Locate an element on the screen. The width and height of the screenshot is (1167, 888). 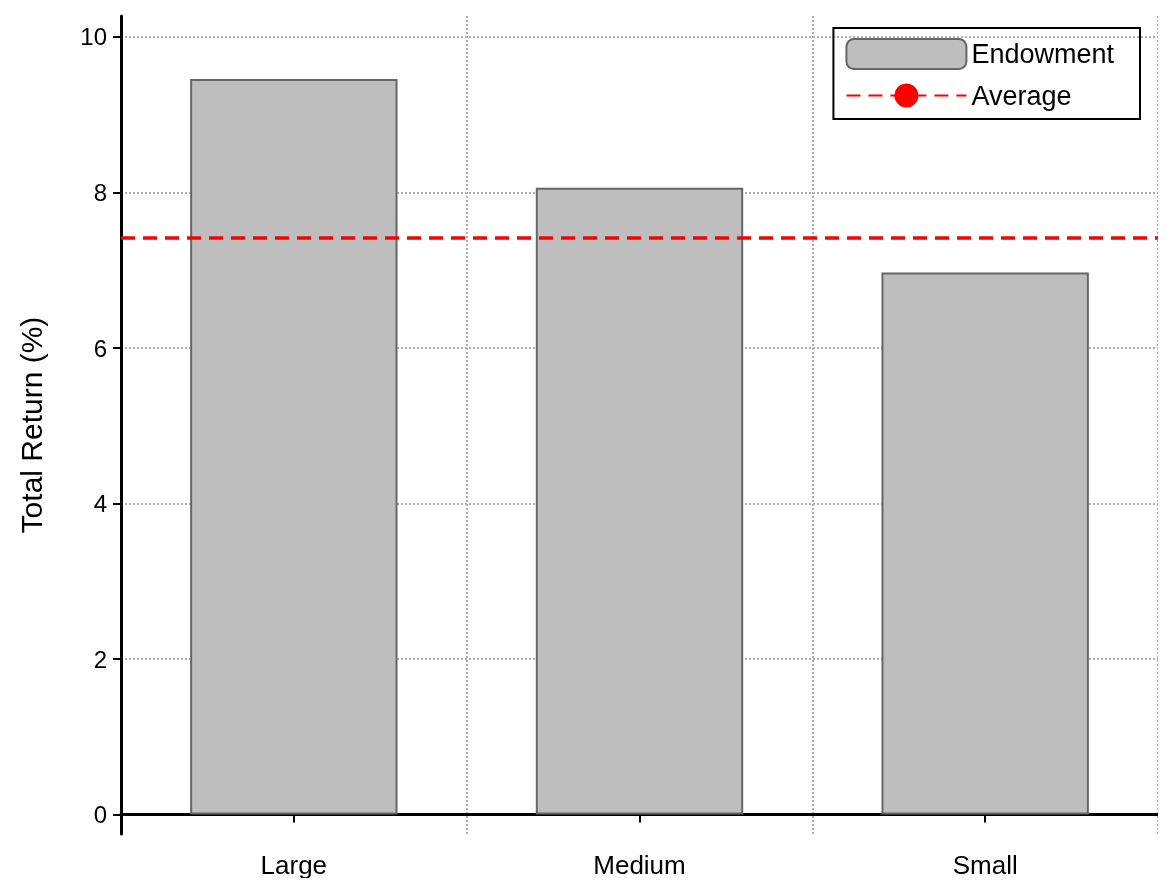
x-tick-label: Small is located at coordinates (985, 865).